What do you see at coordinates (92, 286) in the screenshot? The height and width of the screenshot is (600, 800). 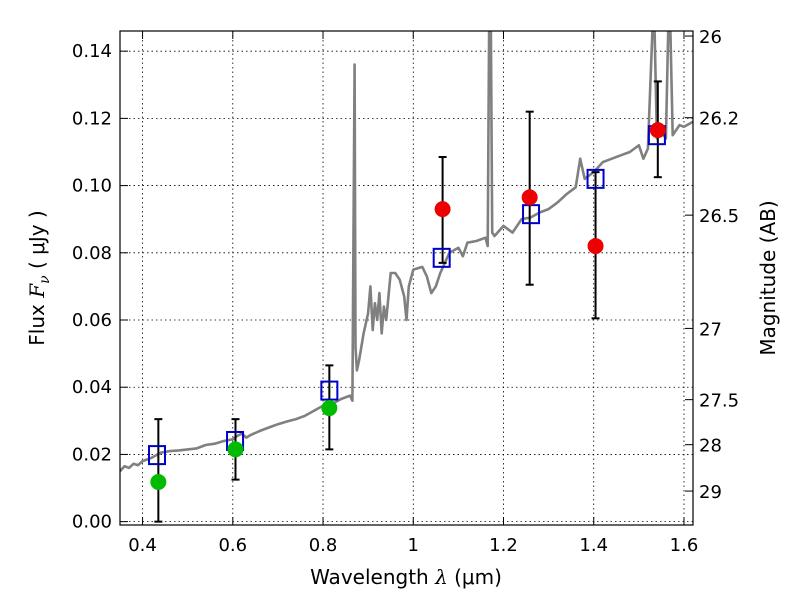 I see `y-tick-labels: 0.00 0.02 0.04 0.06 0.08 0.10 0.12 0.14` at bounding box center [92, 286].